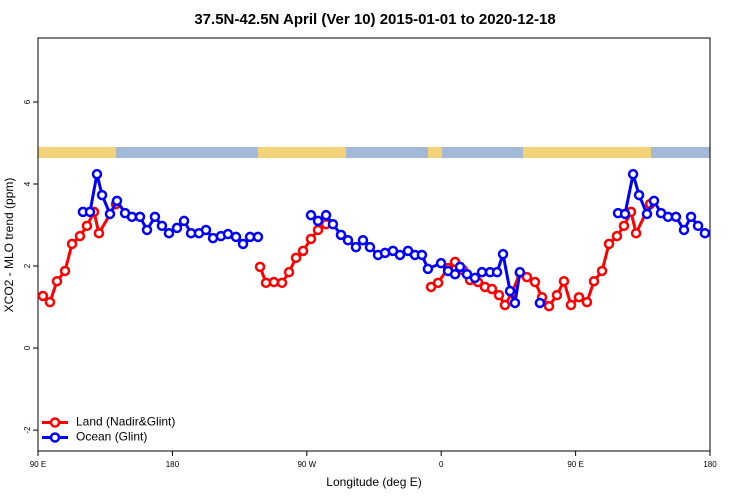 Image resolution: width=750 pixels, height=500 pixels. What do you see at coordinates (9, 245) in the screenshot?
I see `y-axis-label: XCO2 - MLO trend (ppm)` at bounding box center [9, 245].